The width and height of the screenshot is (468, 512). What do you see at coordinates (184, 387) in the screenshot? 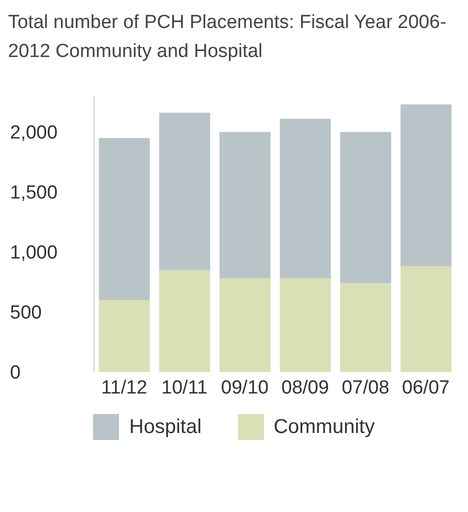
I see `x-tick-label: 10/11` at bounding box center [184, 387].